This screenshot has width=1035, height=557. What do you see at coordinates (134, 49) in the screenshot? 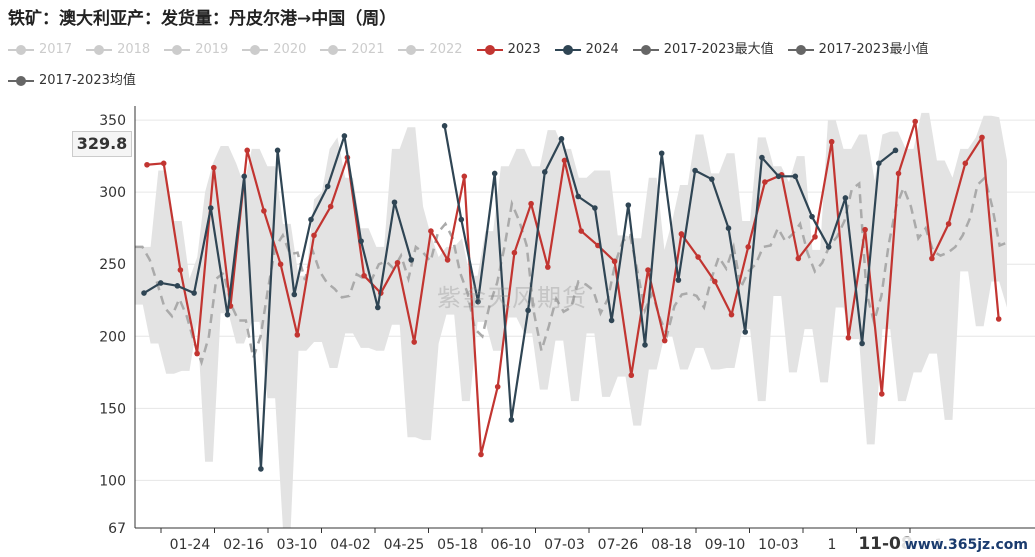
I see `legend-label: 2018` at bounding box center [134, 49].